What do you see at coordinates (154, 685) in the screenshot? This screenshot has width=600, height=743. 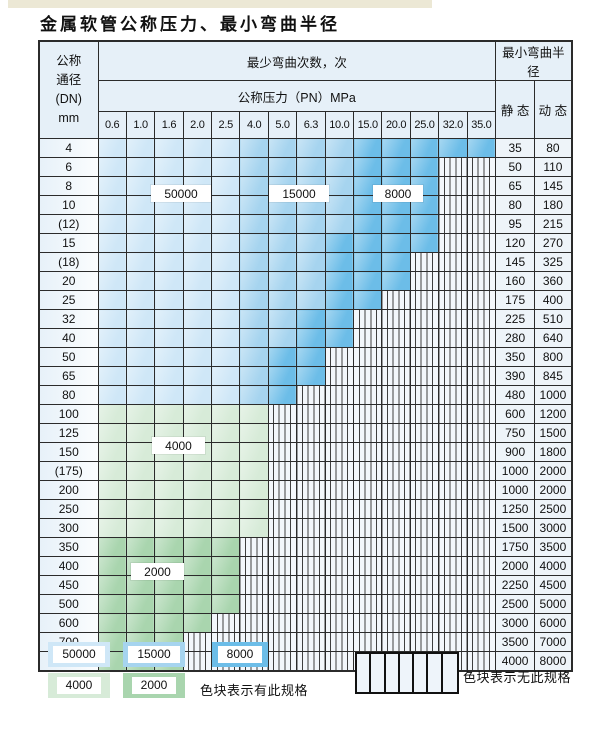 I see `legend-swatch-2000: 2000` at bounding box center [154, 685].